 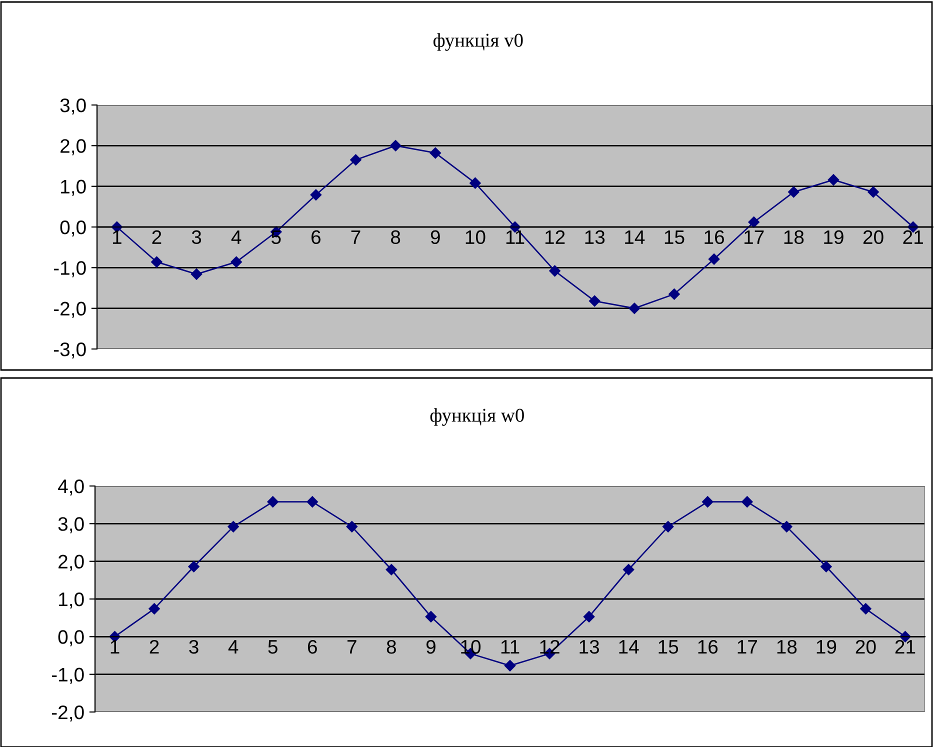 I want to click on chart-title: функція w0, so click(x=477, y=417).